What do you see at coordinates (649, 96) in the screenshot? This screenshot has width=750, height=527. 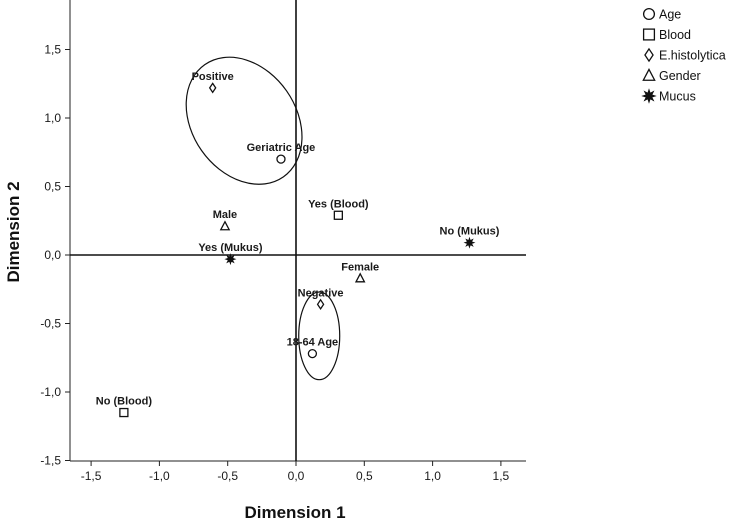 I see `legend-star-icon` at bounding box center [649, 96].